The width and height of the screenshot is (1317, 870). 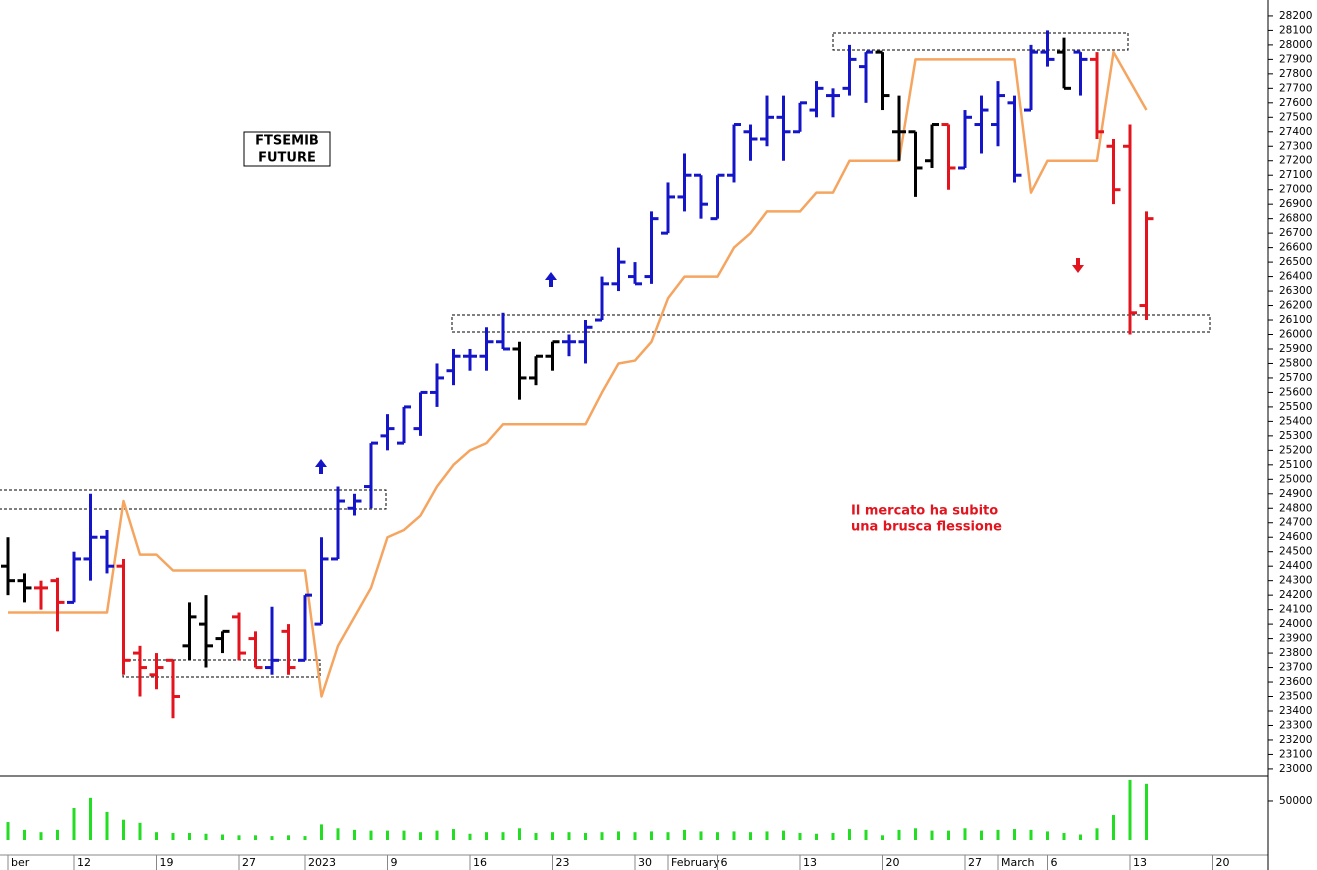 What do you see at coordinates (1295, 190) in the screenshot?
I see `y-tick-label: 27000` at bounding box center [1295, 190].